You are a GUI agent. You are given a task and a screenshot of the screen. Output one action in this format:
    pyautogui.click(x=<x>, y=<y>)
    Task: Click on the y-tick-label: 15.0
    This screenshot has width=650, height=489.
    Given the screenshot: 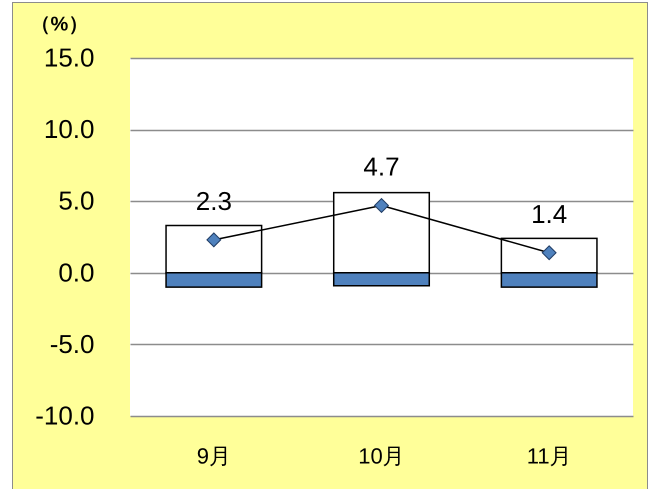 What is the action you would take?
    pyautogui.click(x=69, y=57)
    